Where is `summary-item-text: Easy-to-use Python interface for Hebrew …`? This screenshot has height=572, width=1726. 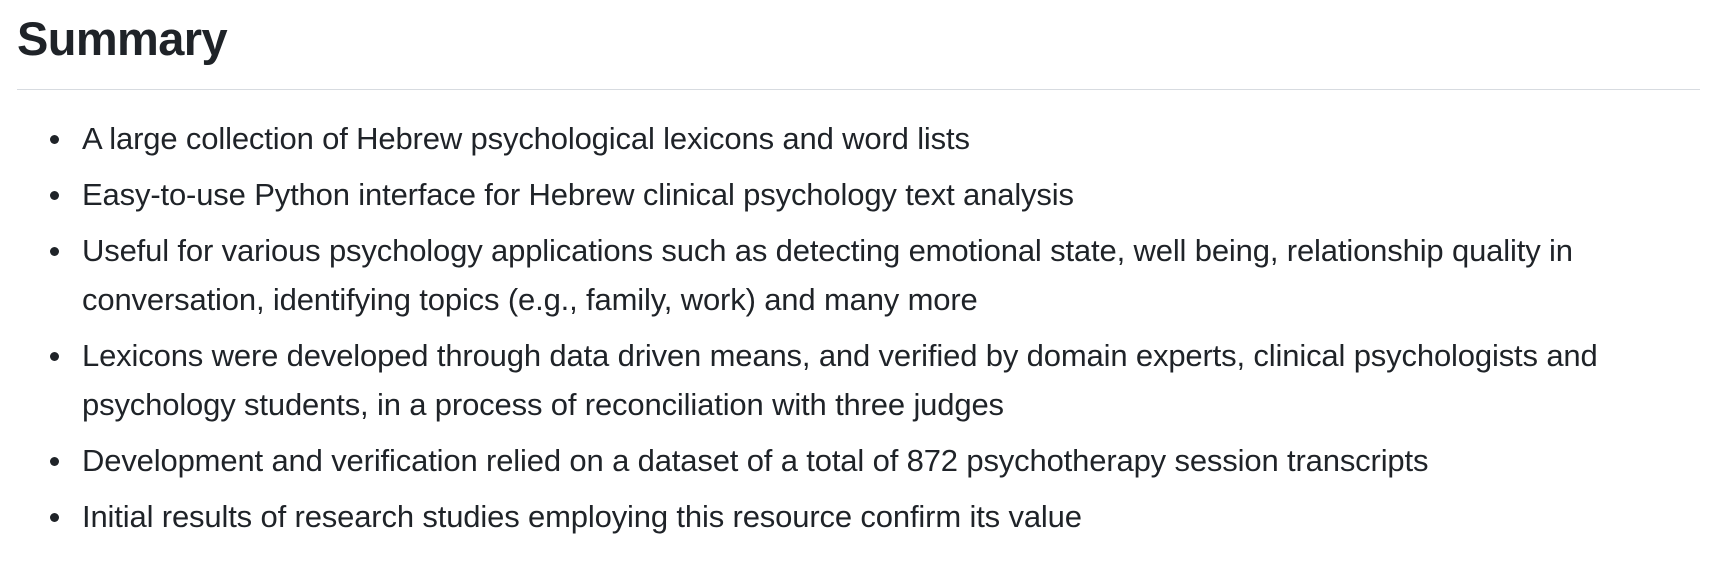 summary-item-text: Easy-to-use Python interface for Hebrew … is located at coordinates (578, 194).